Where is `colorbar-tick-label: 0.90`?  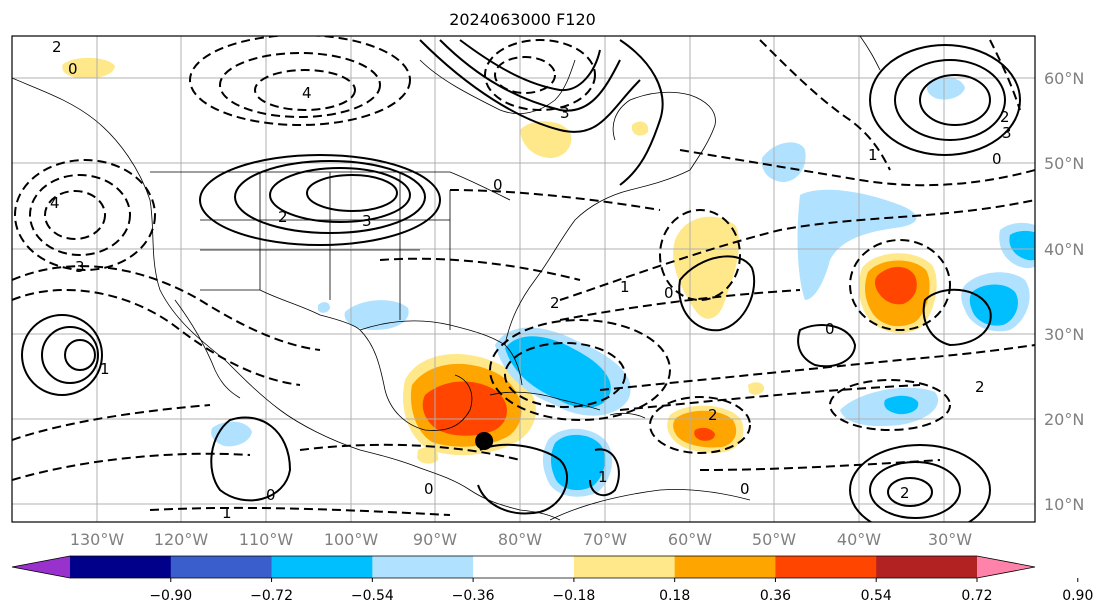
colorbar-tick-label: 0.90 is located at coordinates (1077, 596).